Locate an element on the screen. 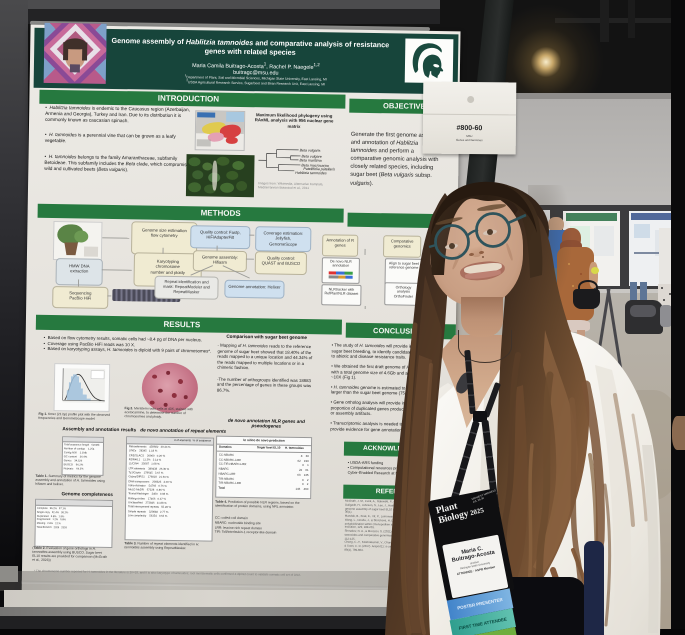  svg-text: Hablitzia tamnoides is located at coordinates (311, 173).